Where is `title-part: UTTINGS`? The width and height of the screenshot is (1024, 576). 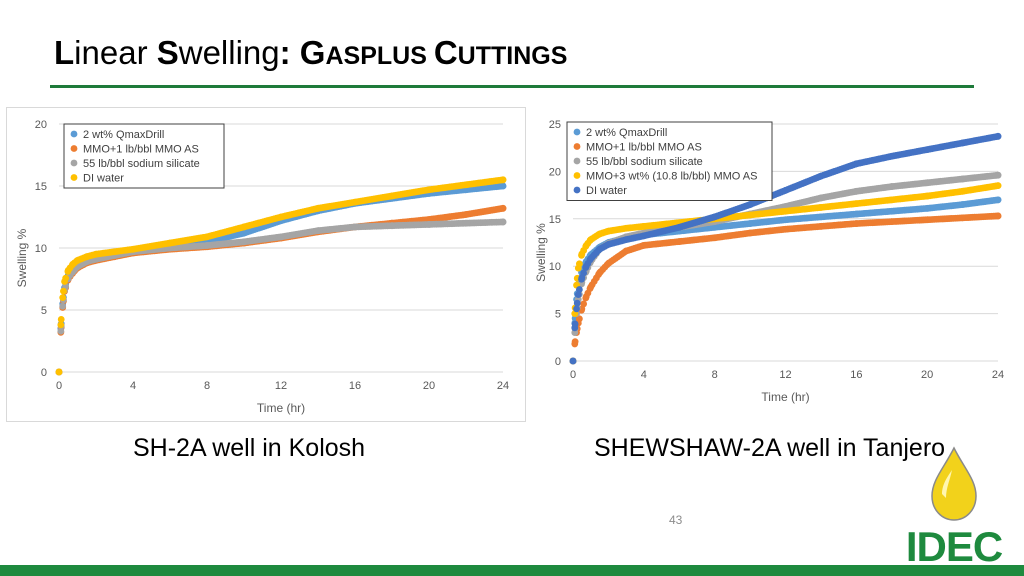 title-part: UTTINGS is located at coordinates (512, 56).